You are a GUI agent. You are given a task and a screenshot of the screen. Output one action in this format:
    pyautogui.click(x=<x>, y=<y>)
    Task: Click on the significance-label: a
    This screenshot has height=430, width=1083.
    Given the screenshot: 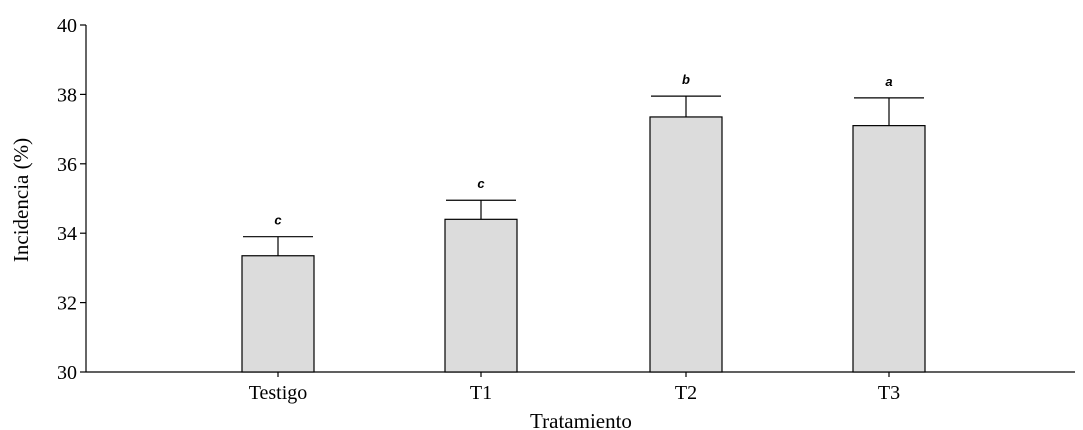 What is the action you would take?
    pyautogui.click(x=888, y=81)
    